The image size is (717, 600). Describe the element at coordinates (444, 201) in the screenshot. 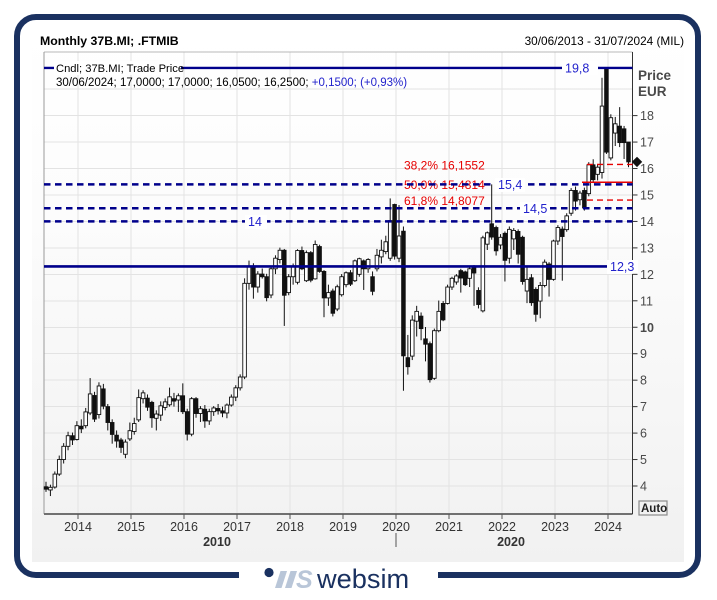

I see `svg-text: 61,8% 14,8077` at that location.